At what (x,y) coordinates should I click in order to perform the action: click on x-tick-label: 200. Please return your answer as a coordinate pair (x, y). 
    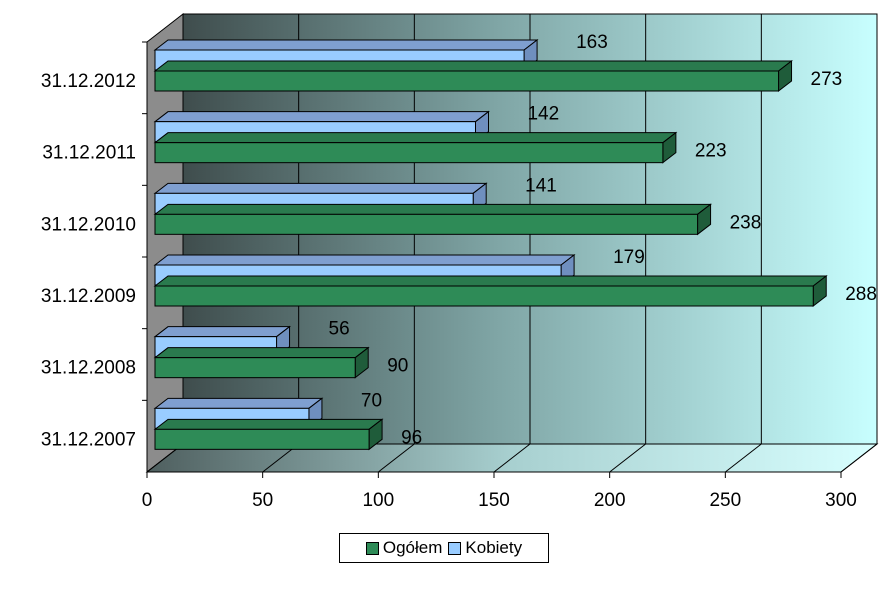
    Looking at the image, I should click on (610, 500).